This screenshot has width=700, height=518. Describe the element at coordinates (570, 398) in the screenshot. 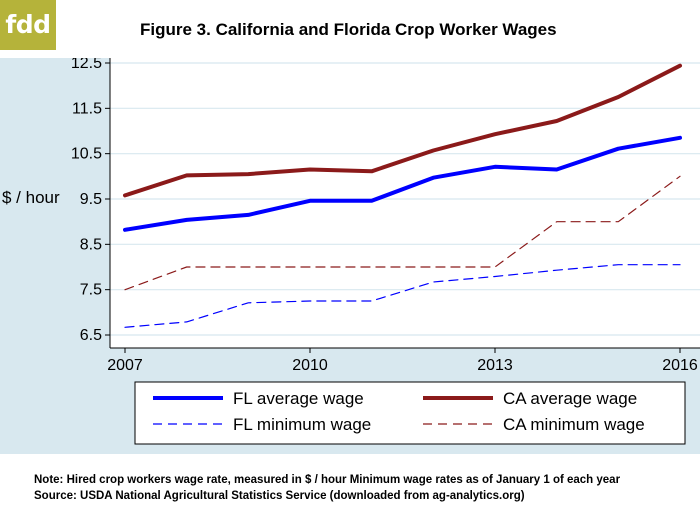

I see `legend-label: CA average wage` at that location.